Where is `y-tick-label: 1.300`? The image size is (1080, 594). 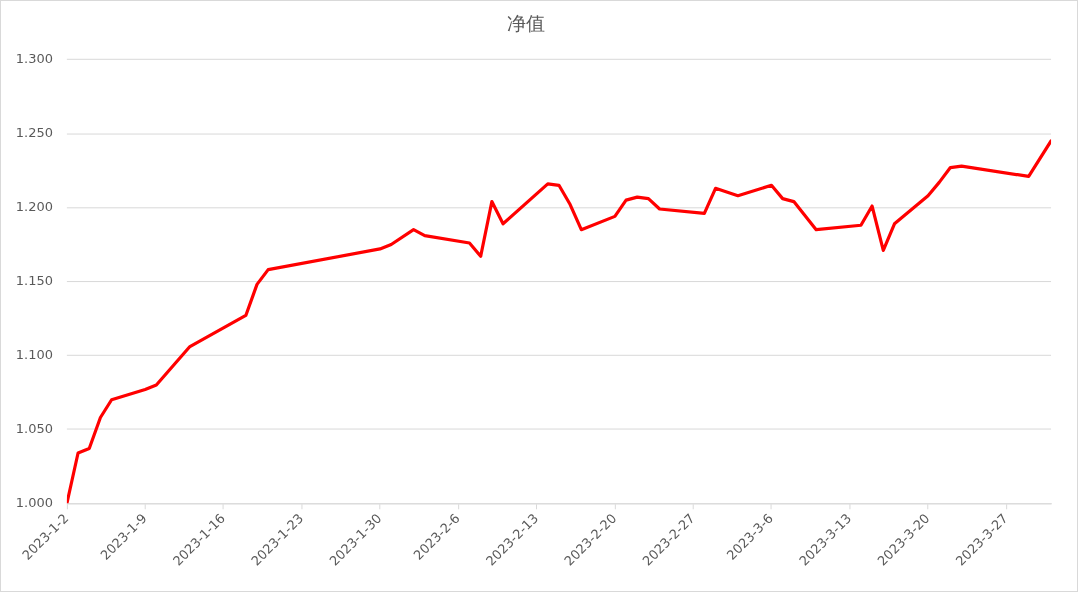
y-tick-label: 1.300 is located at coordinates (34, 58).